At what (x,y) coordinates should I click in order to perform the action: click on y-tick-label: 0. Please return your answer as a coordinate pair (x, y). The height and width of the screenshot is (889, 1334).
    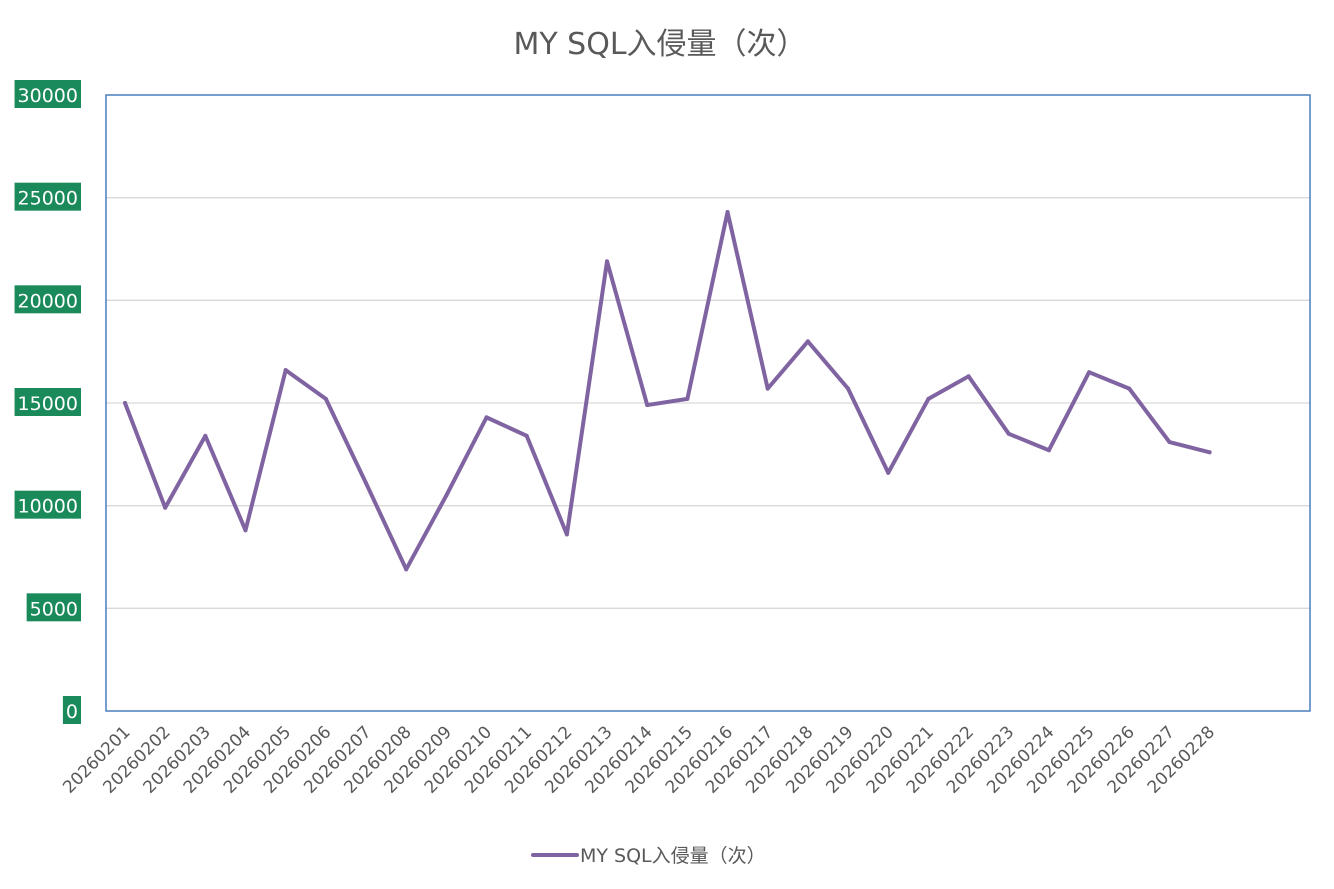
    Looking at the image, I should click on (72, 712).